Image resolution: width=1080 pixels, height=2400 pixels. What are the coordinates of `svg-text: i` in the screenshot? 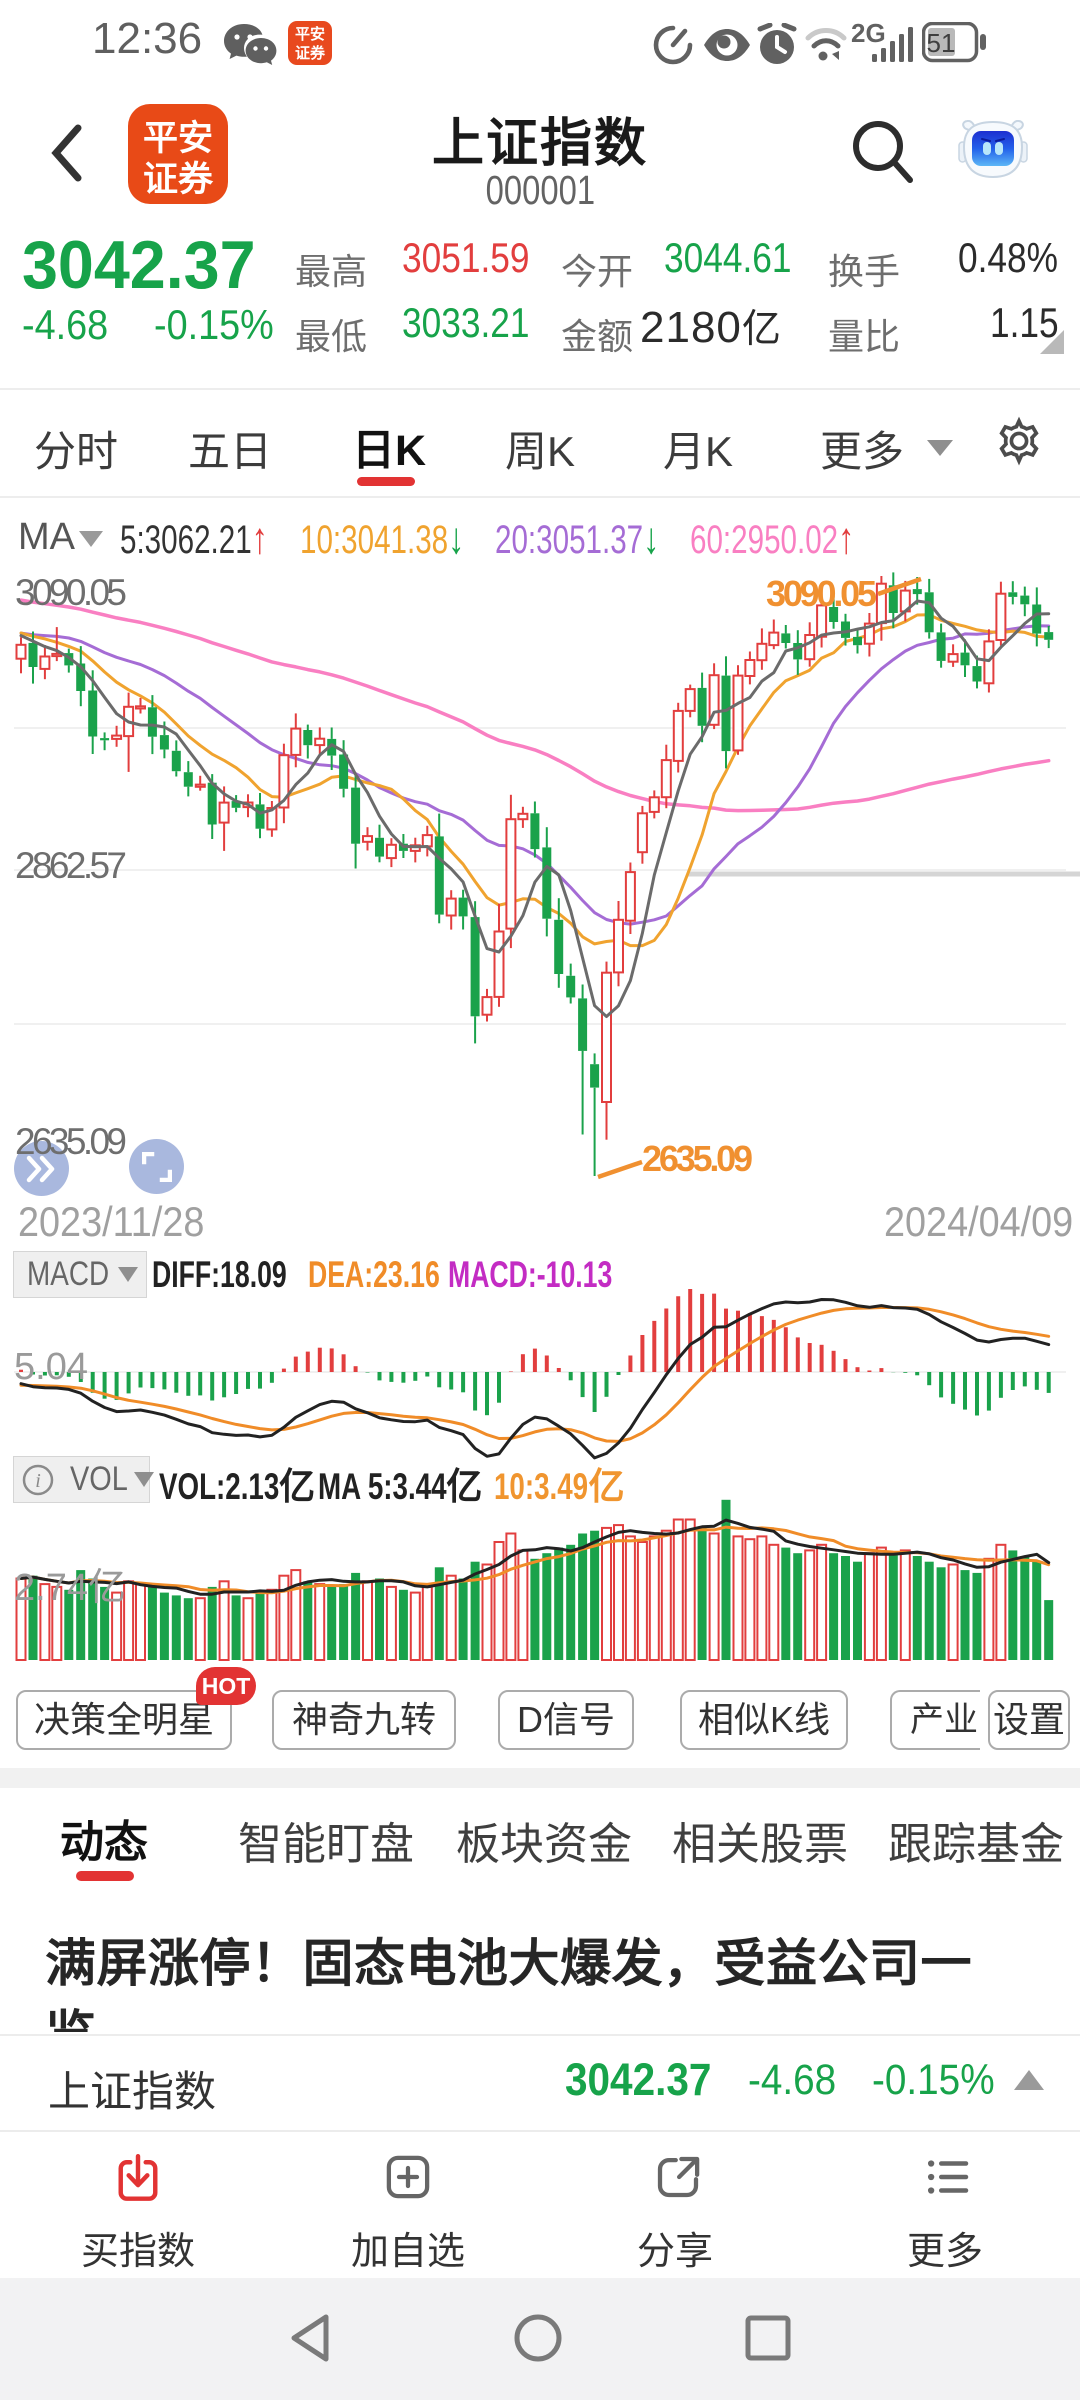 It's located at (38, 1481).